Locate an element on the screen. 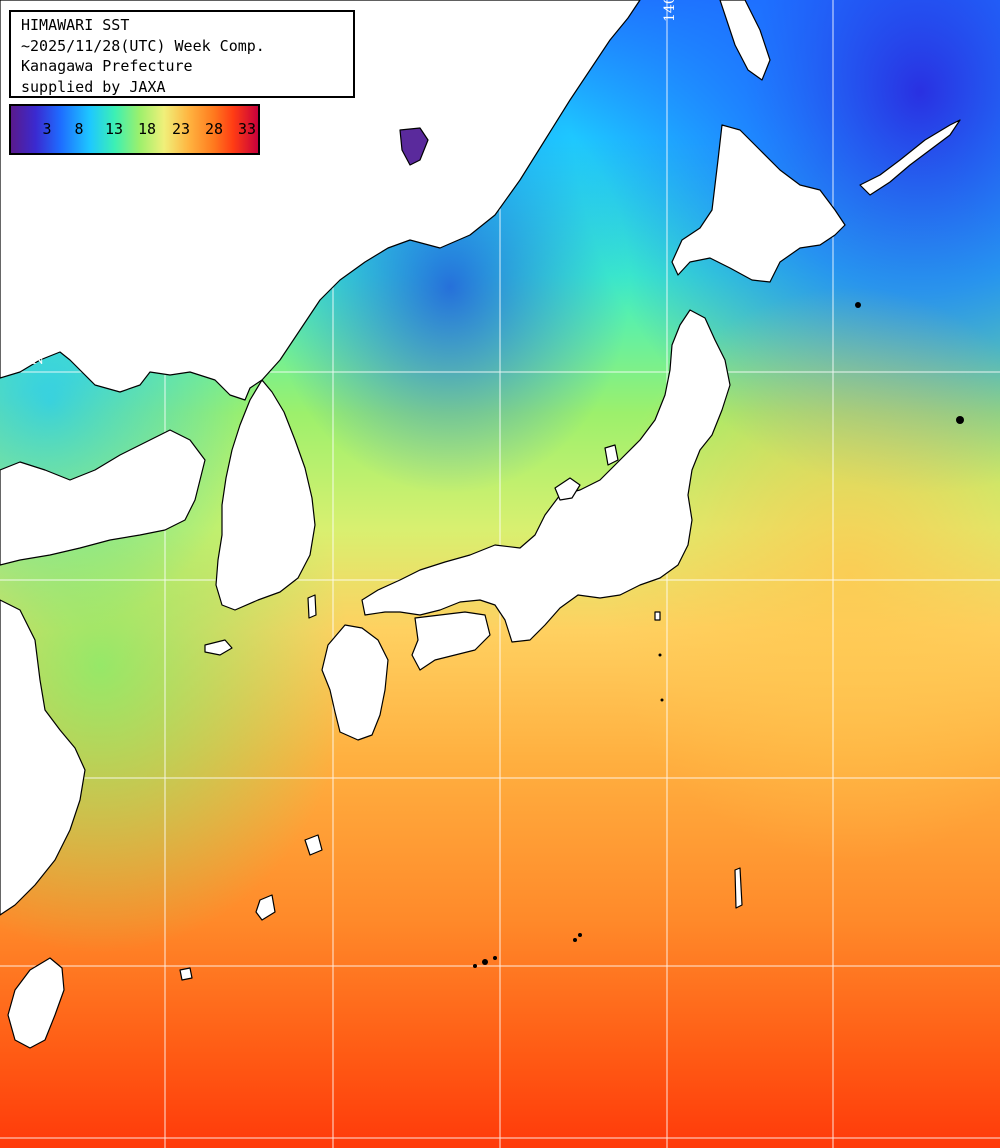 This screenshot has height=1148, width=1000. title-line-4: supplied by JAXA is located at coordinates (93, 86).